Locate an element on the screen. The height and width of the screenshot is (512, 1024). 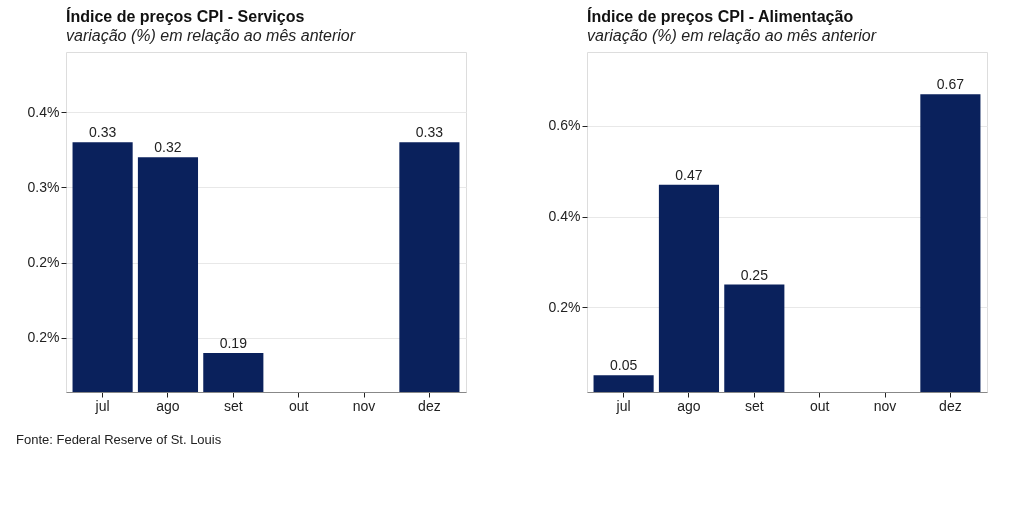
data-label: 0.05 is located at coordinates (623, 365).